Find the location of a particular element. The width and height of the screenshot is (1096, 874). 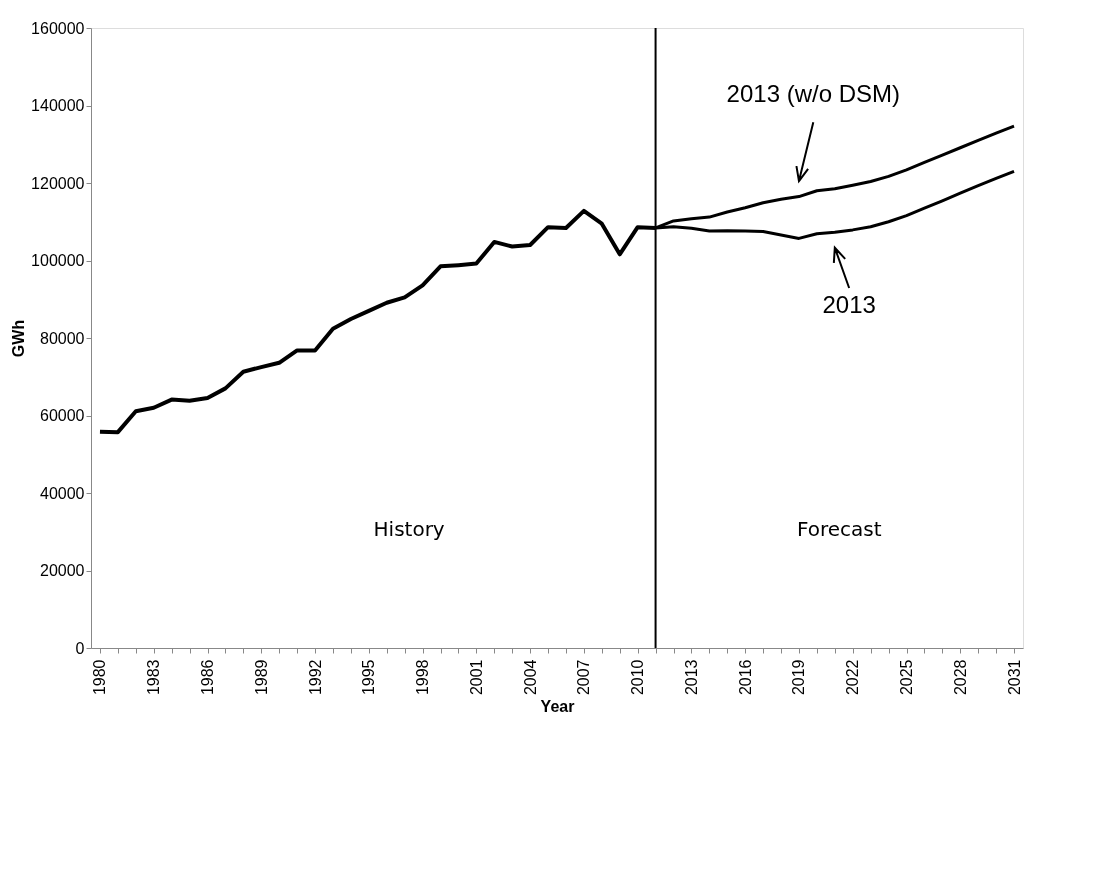

annotation: History is located at coordinates (409, 529).